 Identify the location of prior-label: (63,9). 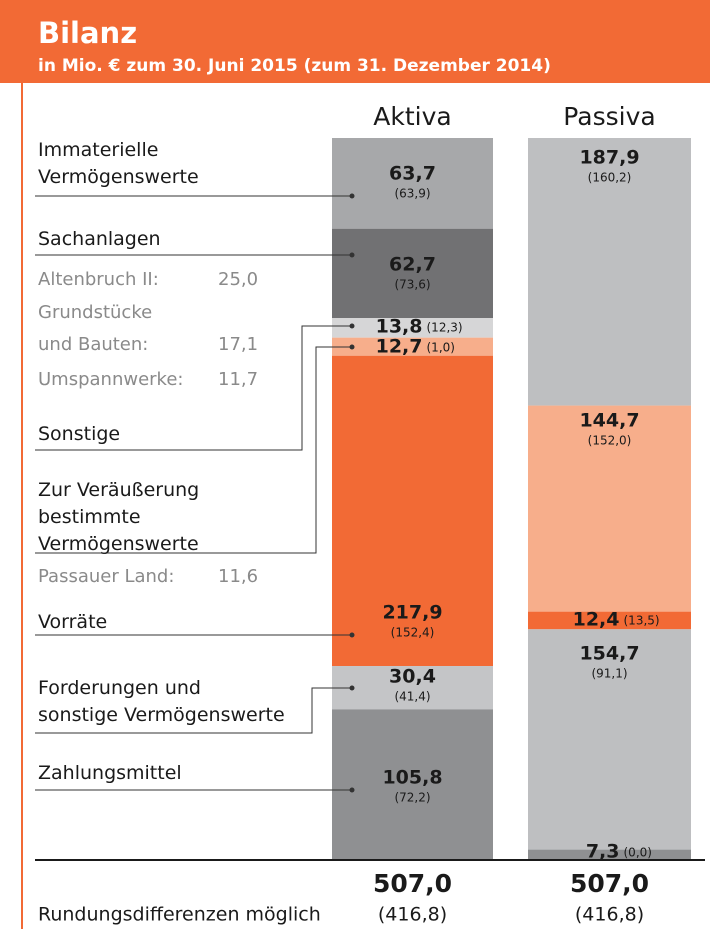
(412, 194).